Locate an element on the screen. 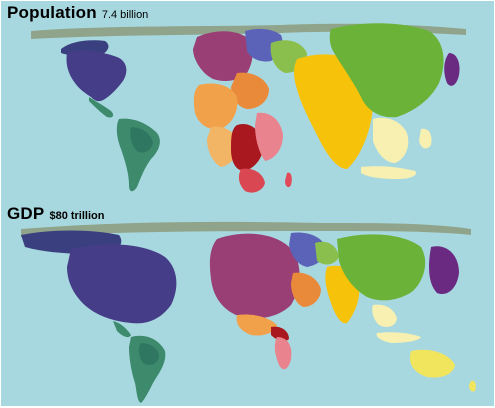  north-america-region is located at coordinates (96, 76).